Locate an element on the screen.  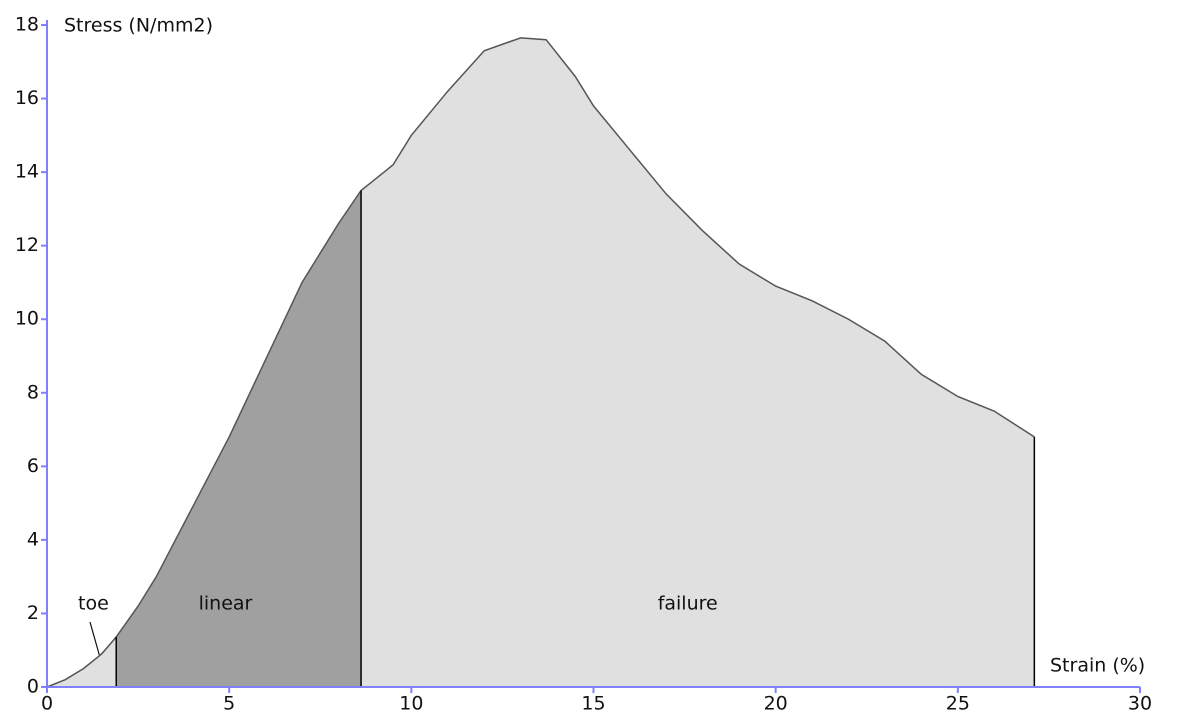
x-axis-label: Strain (%) is located at coordinates (1097, 666).